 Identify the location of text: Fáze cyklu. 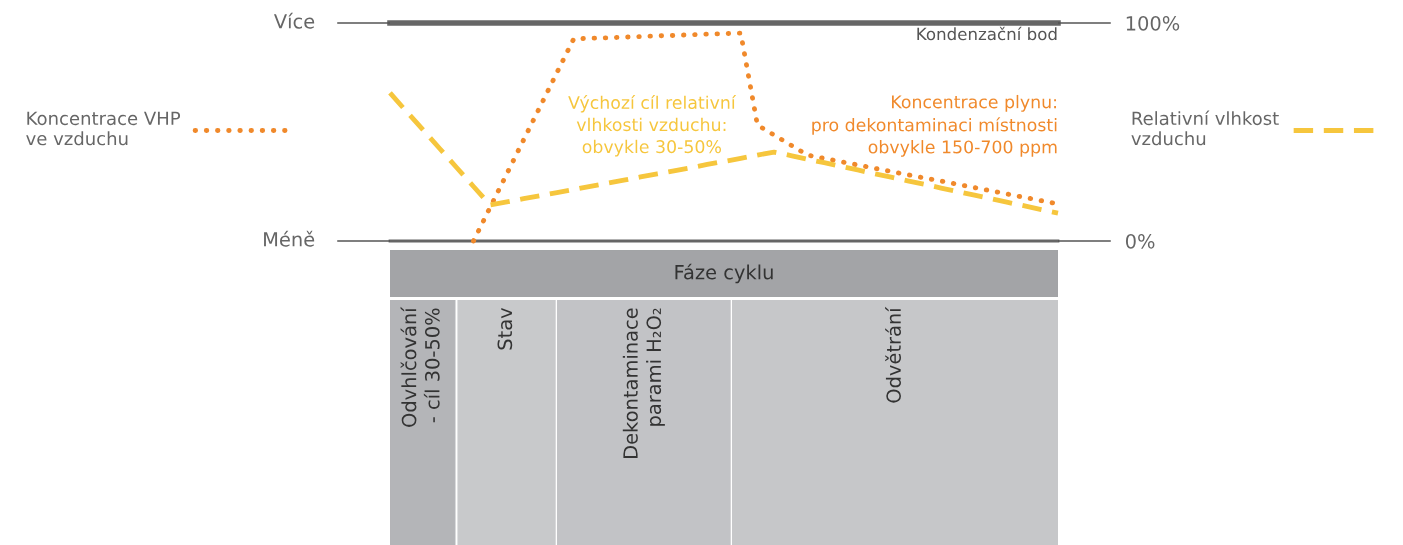
(724, 273).